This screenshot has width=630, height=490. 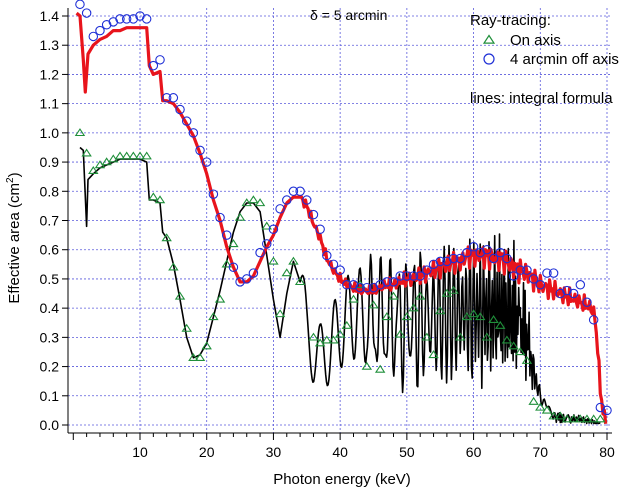 What do you see at coordinates (510, 20) in the screenshot?
I see `legend-title: Ray-tracing:` at bounding box center [510, 20].